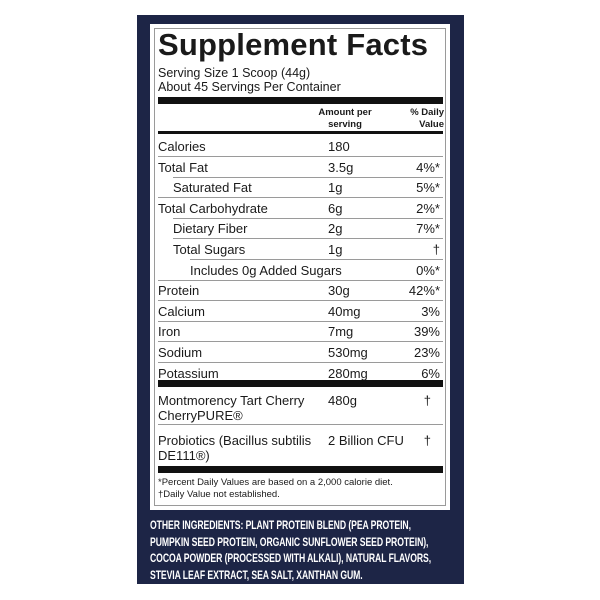 The image size is (600, 600). Describe the element at coordinates (231, 408) in the screenshot. I see `nutrient-name: Montmorency Tart Cherry CherryPURE®` at that location.